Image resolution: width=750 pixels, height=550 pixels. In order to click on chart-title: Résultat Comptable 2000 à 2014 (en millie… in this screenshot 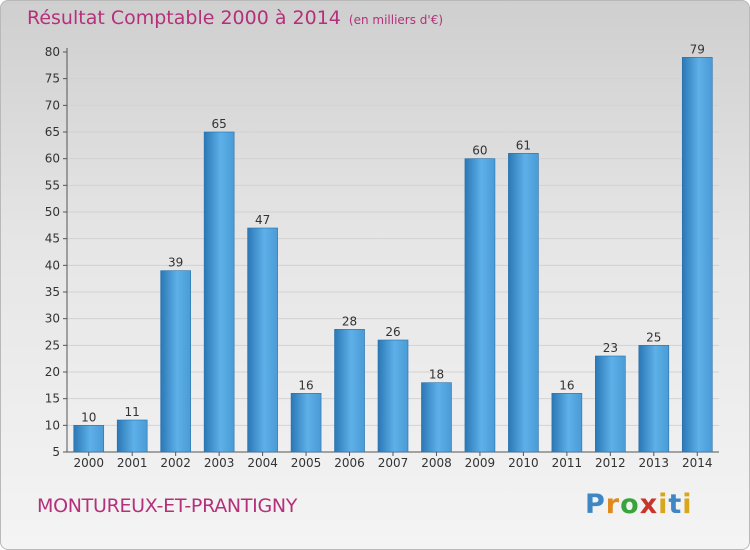, I will do `click(235, 18)`.